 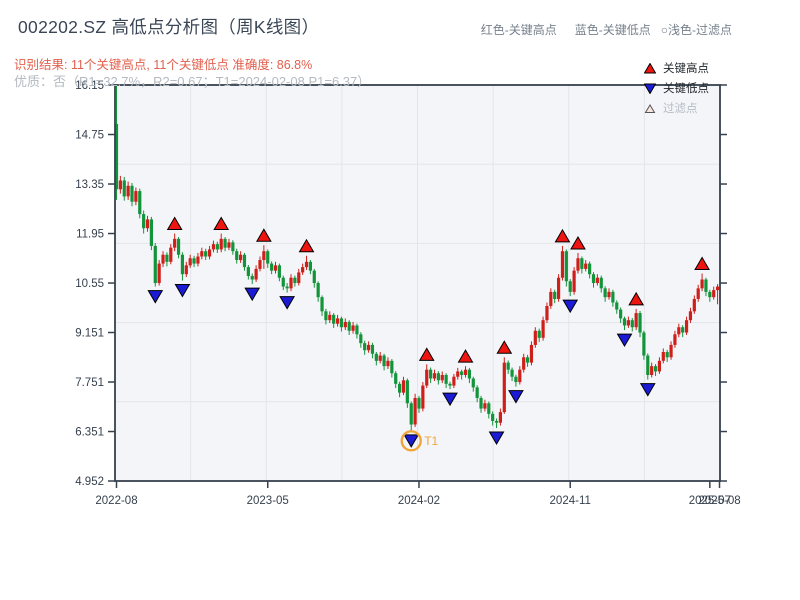 I want to click on color-key-legend: 红色-关键高点 蓝色-关键低点 ○浅色-过滤点, so click(x=597, y=29).